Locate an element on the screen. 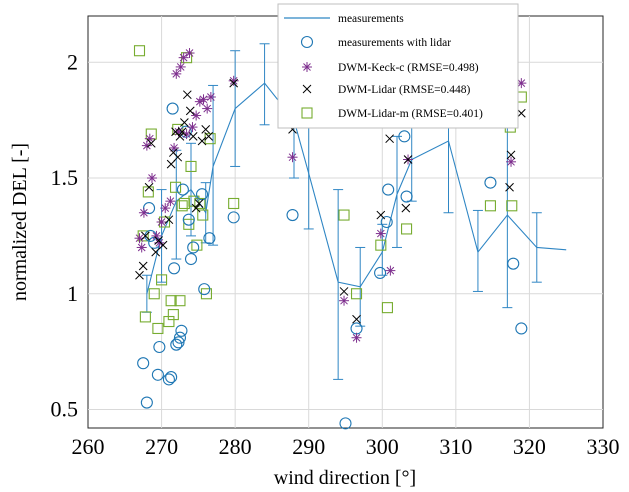  legend-marker-lidar is located at coordinates (307, 42).